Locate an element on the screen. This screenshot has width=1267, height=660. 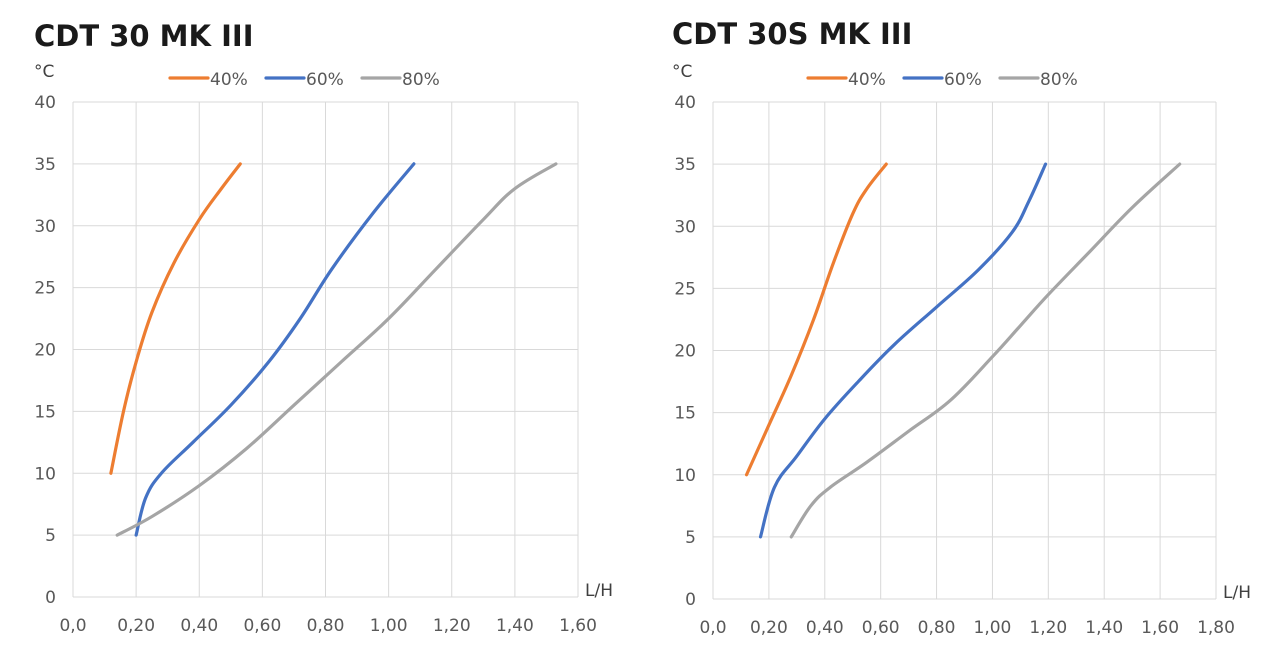
x-tick-label: 1,80 is located at coordinates (1216, 628).